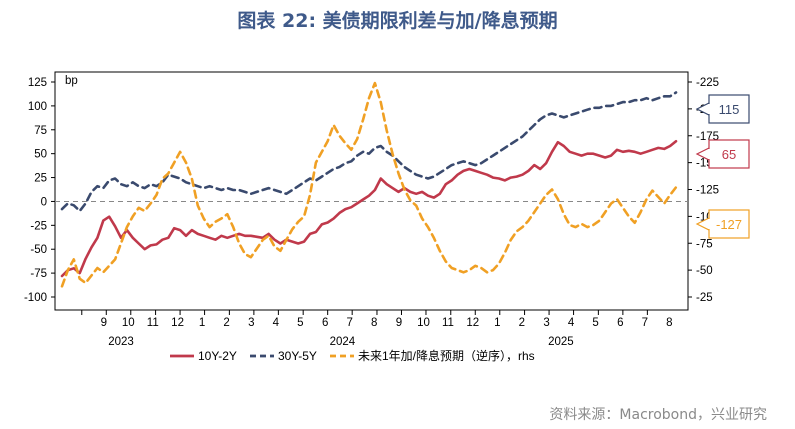 This screenshot has width=795, height=429. Describe the element at coordinates (38, 250) in the screenshot. I see `left-tick-label: -50` at that location.